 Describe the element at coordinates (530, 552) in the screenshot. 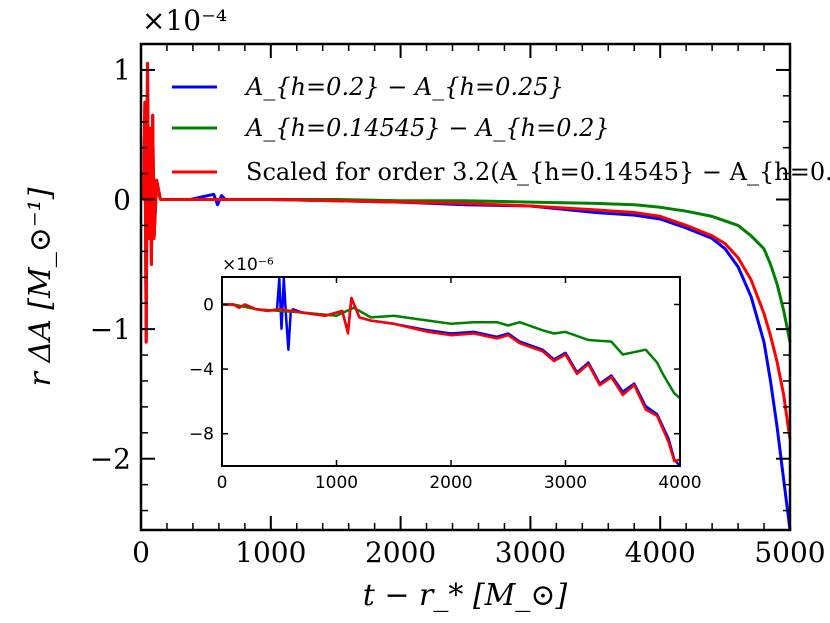

I see `main-x-tick-label: 3000` at that location.